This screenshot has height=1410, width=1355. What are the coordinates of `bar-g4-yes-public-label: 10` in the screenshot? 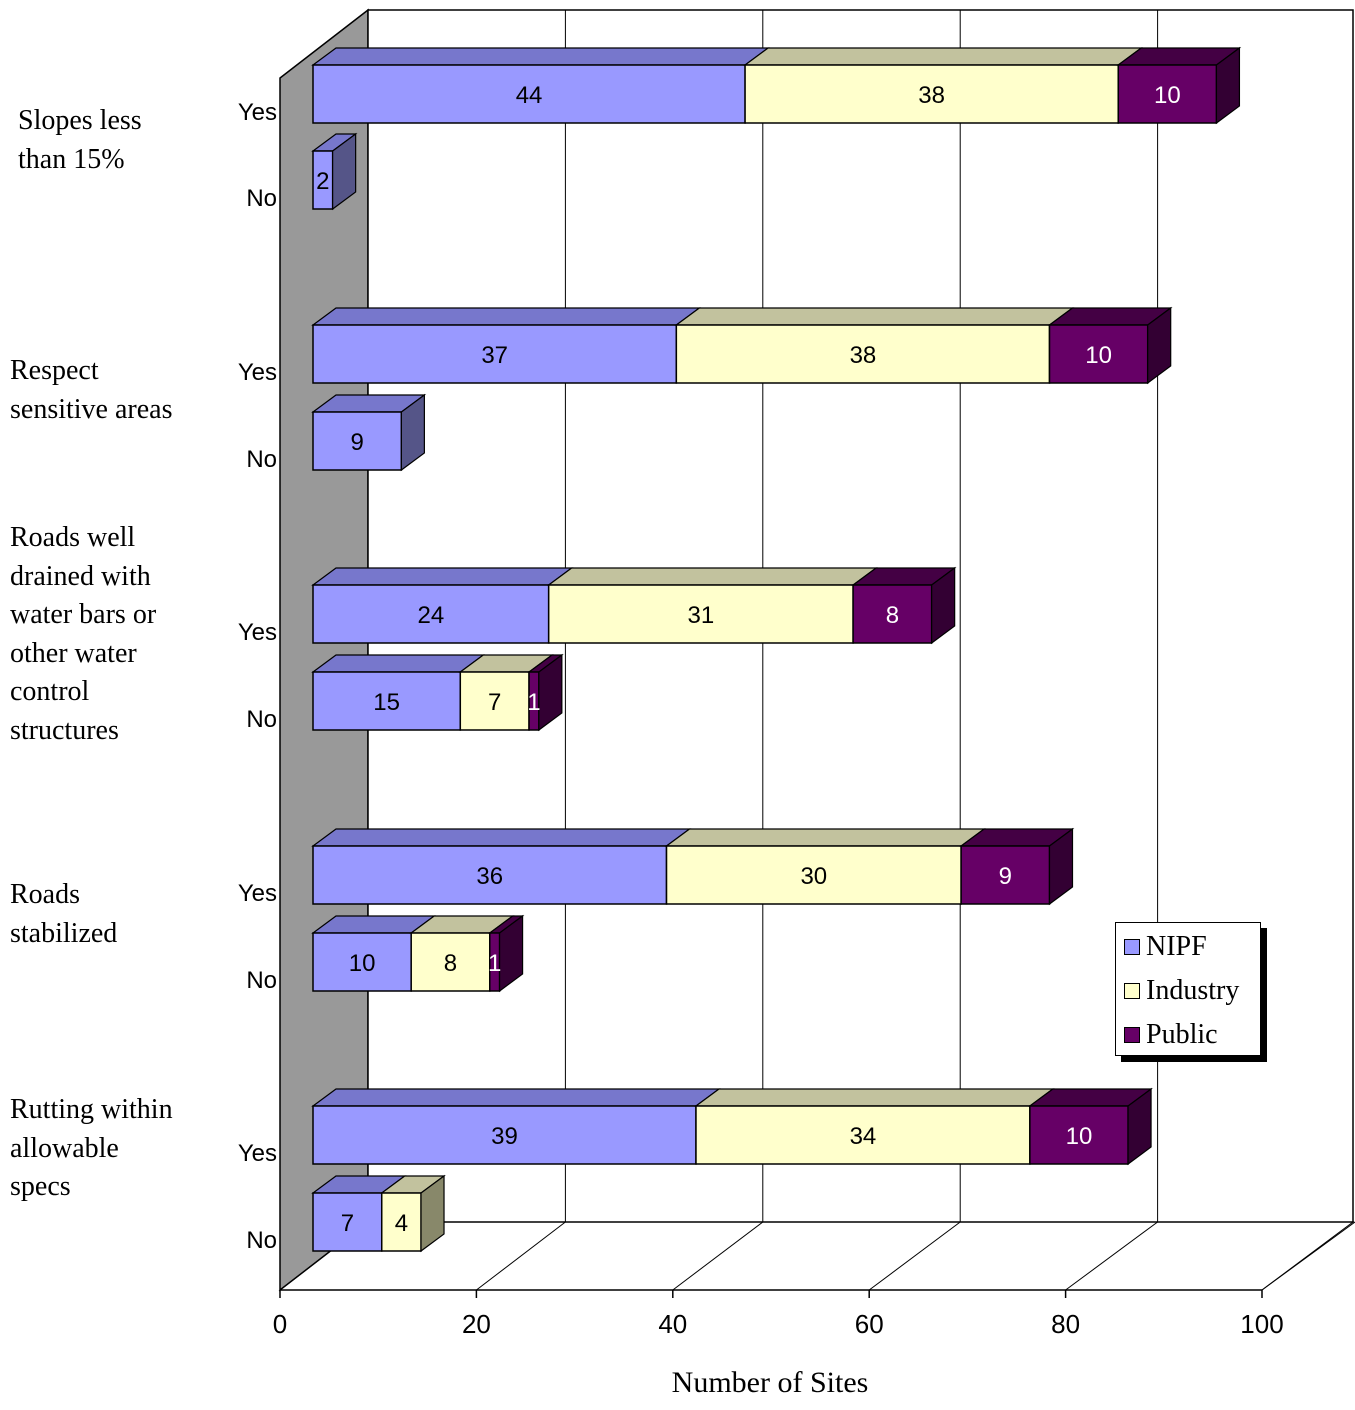 It's located at (1079, 1136).